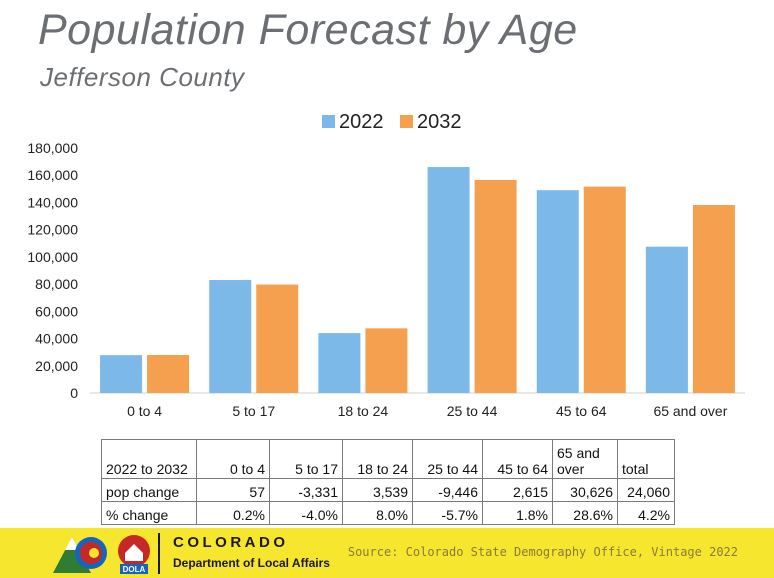 Image resolution: width=774 pixels, height=578 pixels. I want to click on table-cell: 57, so click(233, 490).